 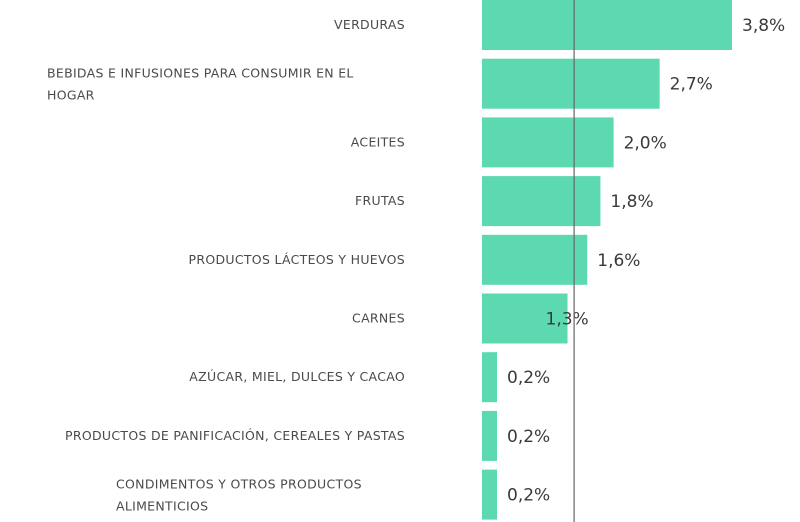 I want to click on category-label: CARNES, so click(x=378, y=318).